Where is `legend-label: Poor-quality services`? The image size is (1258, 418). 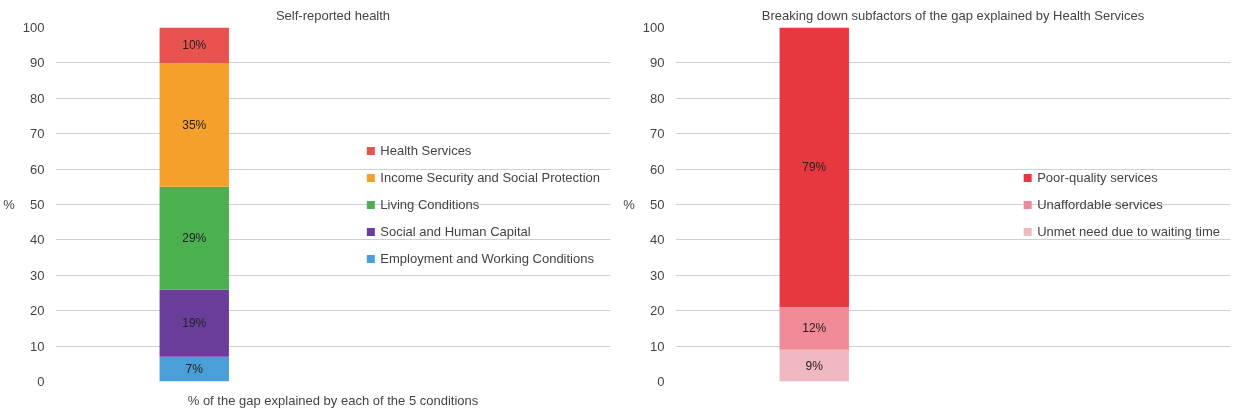
legend-label: Poor-quality services is located at coordinates (1097, 177).